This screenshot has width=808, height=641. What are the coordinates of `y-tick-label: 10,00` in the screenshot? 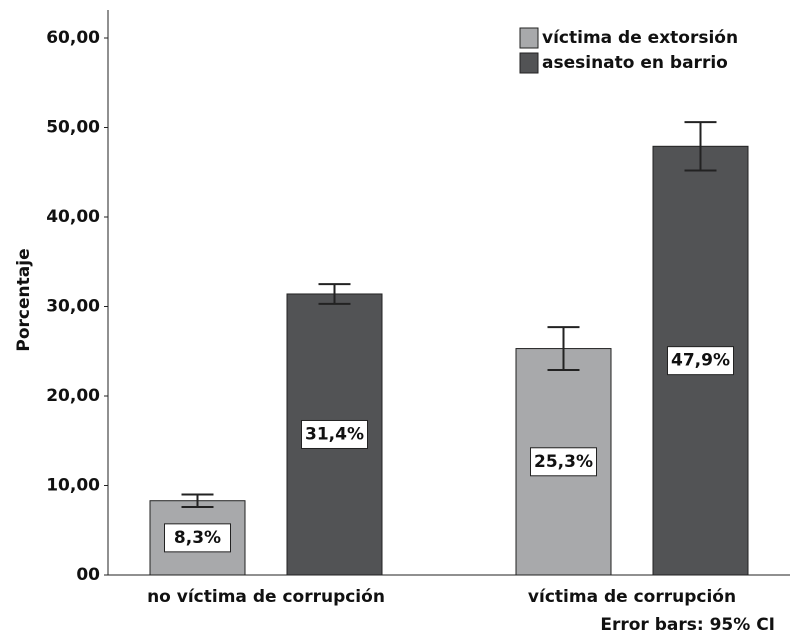 It's located at (73, 486).